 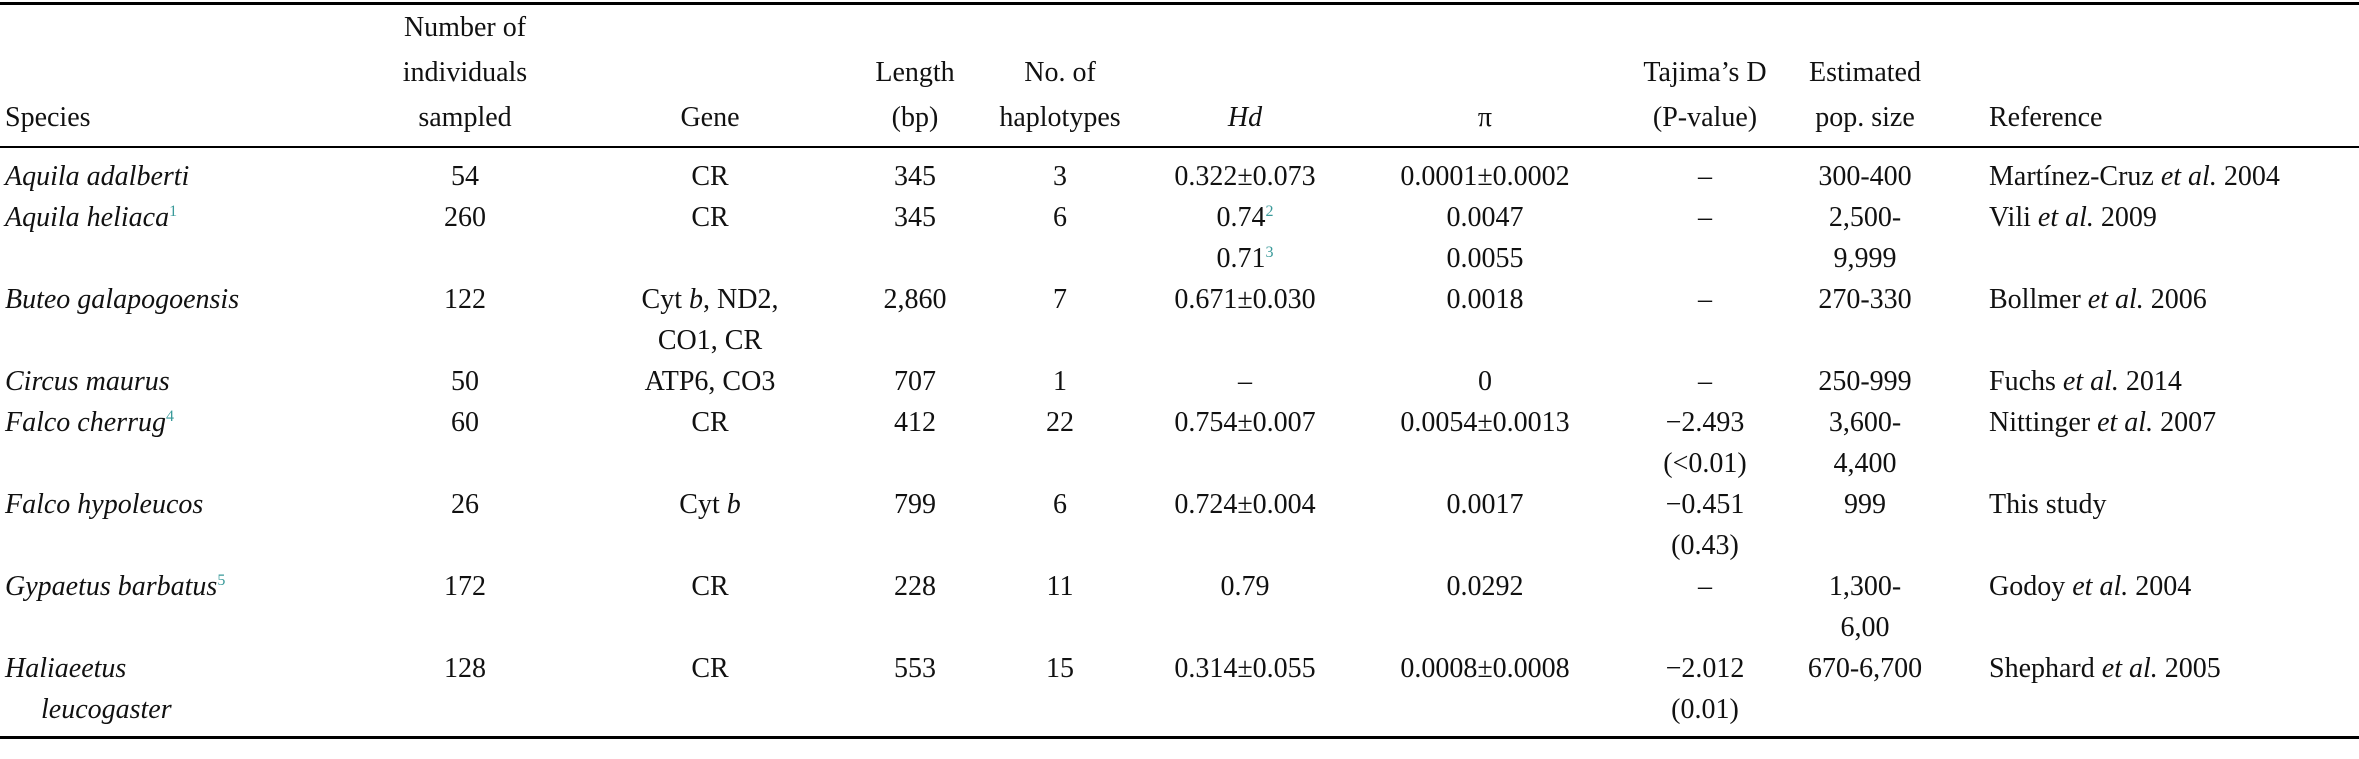 What do you see at coordinates (741, 299) in the screenshot?
I see `text-segment: , ND2,` at bounding box center [741, 299].